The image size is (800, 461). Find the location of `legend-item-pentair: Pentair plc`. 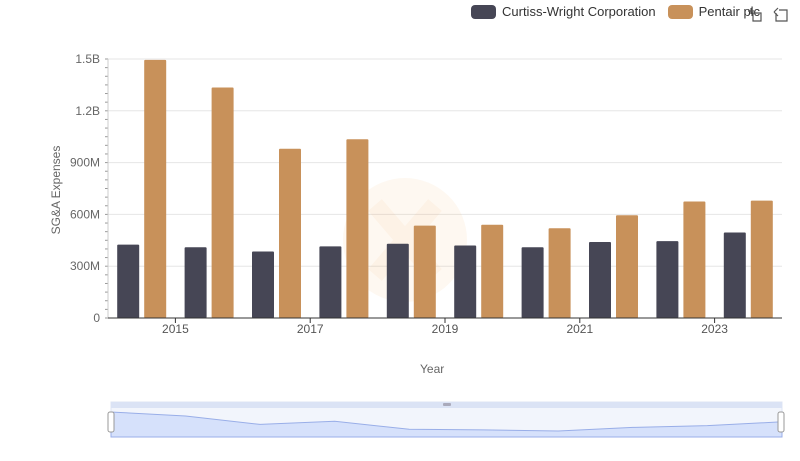

legend-item-pentair: Pentair plc is located at coordinates (714, 11).